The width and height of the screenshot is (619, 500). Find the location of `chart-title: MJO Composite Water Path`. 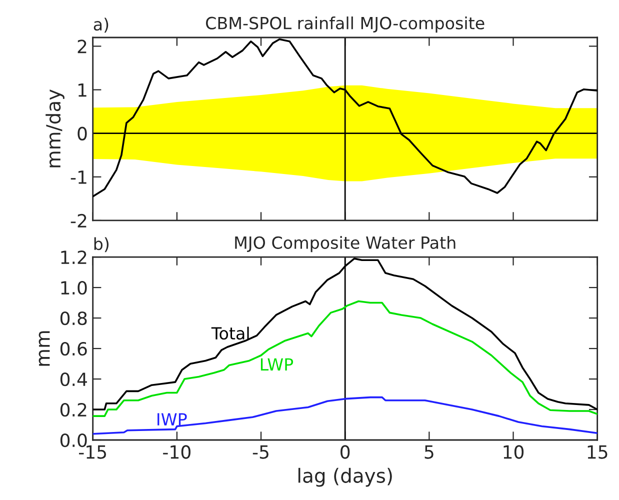

chart-title: MJO Composite Water Path is located at coordinates (345, 244).